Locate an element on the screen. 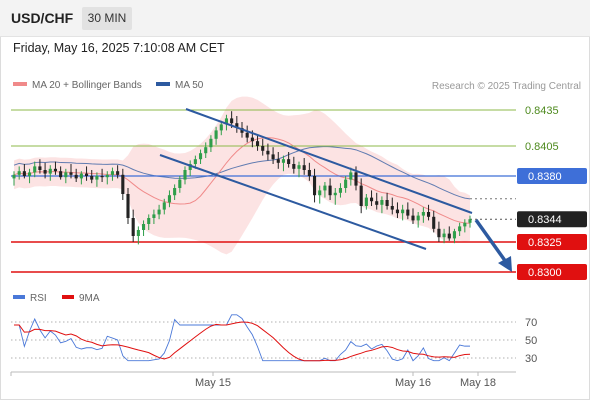 The height and width of the screenshot is (400, 590). legend-ma50-label: MA 50 is located at coordinates (189, 85).